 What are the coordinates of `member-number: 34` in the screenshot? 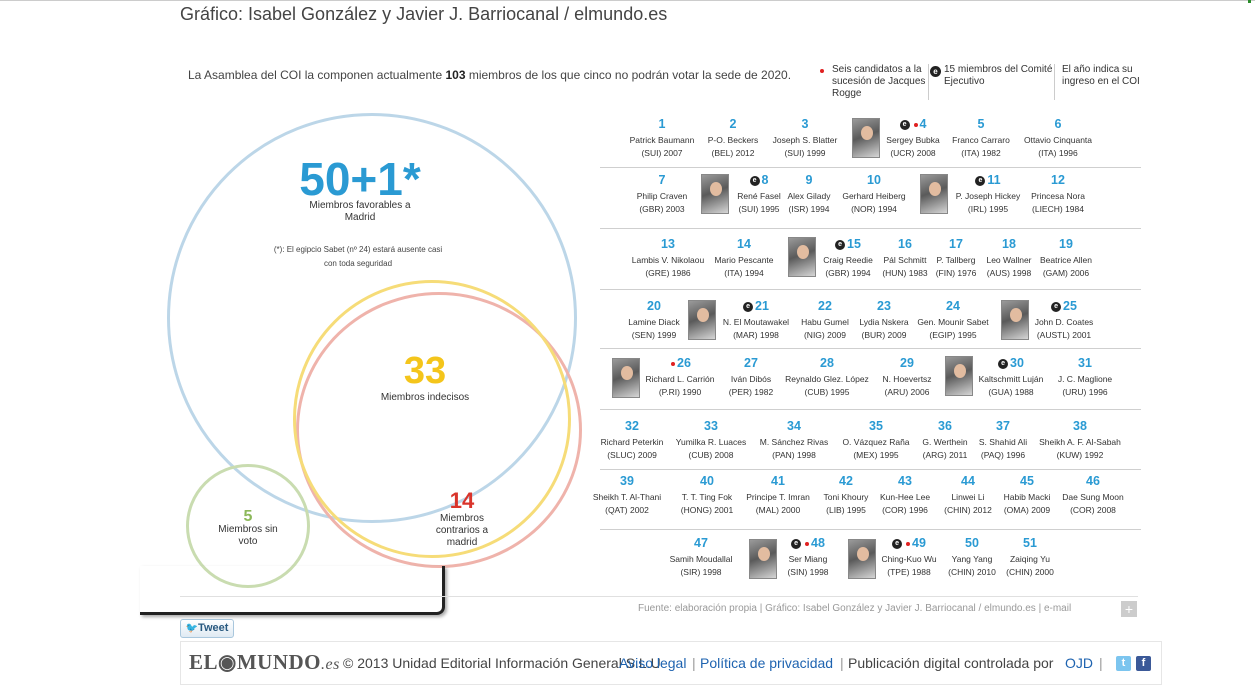 It's located at (794, 426).